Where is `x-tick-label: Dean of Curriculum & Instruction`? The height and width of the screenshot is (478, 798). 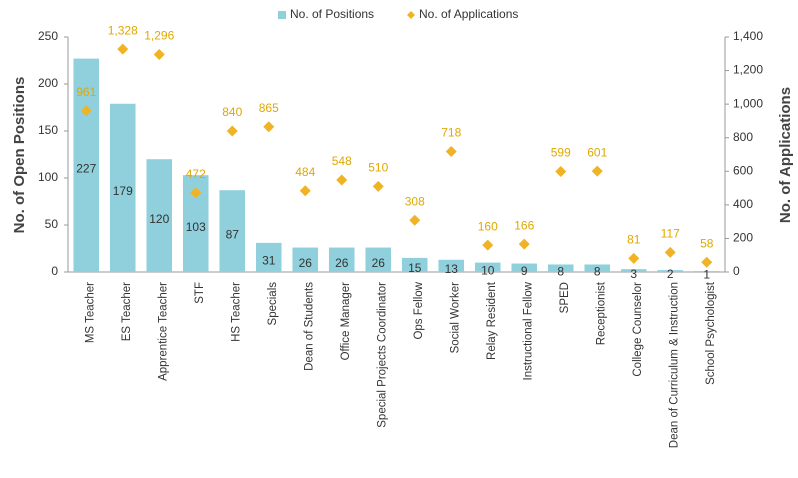
x-tick-label: Dean of Curriculum & Instruction is located at coordinates (674, 365).